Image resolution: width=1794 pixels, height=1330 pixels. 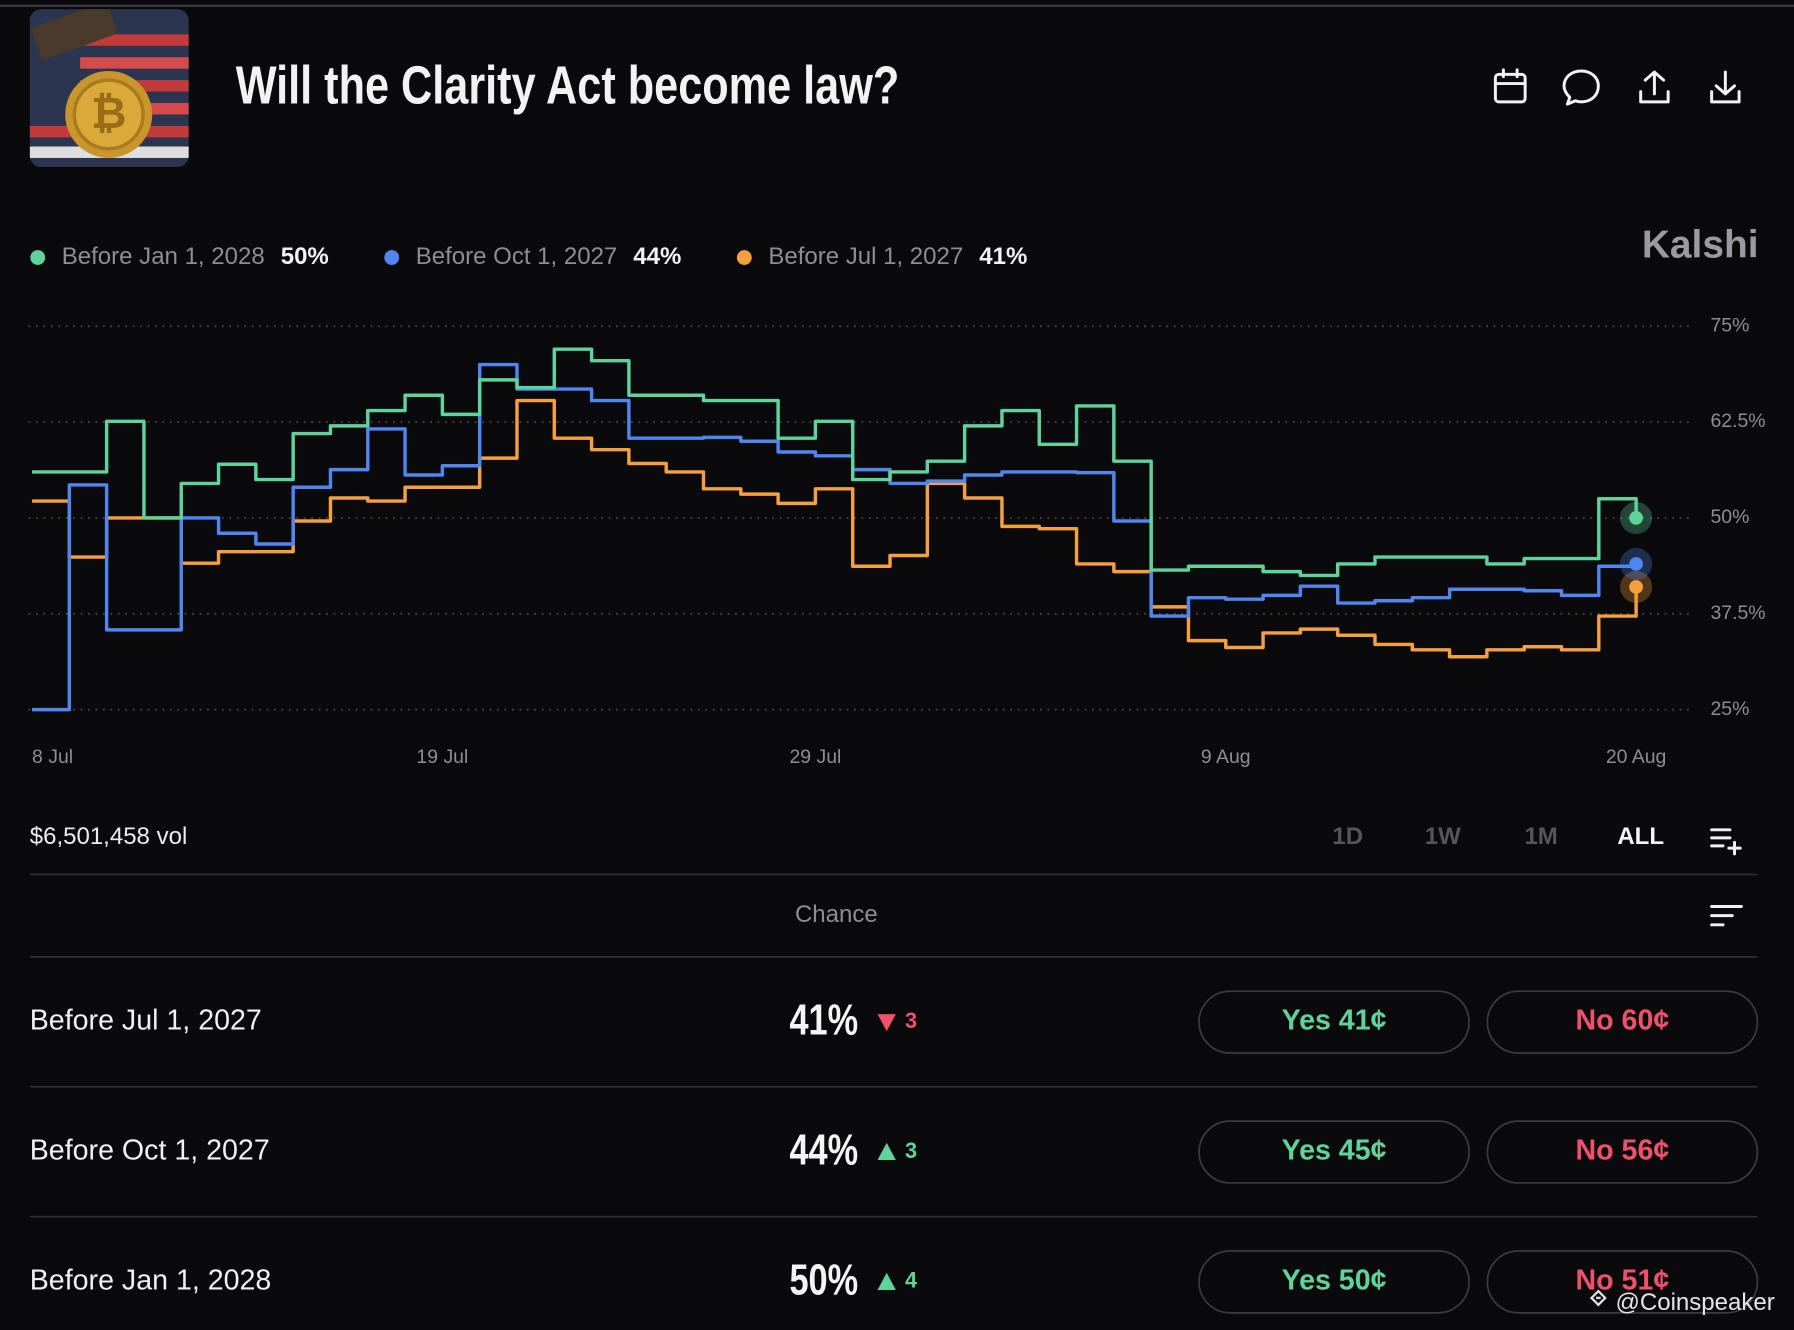 I want to click on legend-label: Before Jan 1, 2028, so click(x=163, y=256).